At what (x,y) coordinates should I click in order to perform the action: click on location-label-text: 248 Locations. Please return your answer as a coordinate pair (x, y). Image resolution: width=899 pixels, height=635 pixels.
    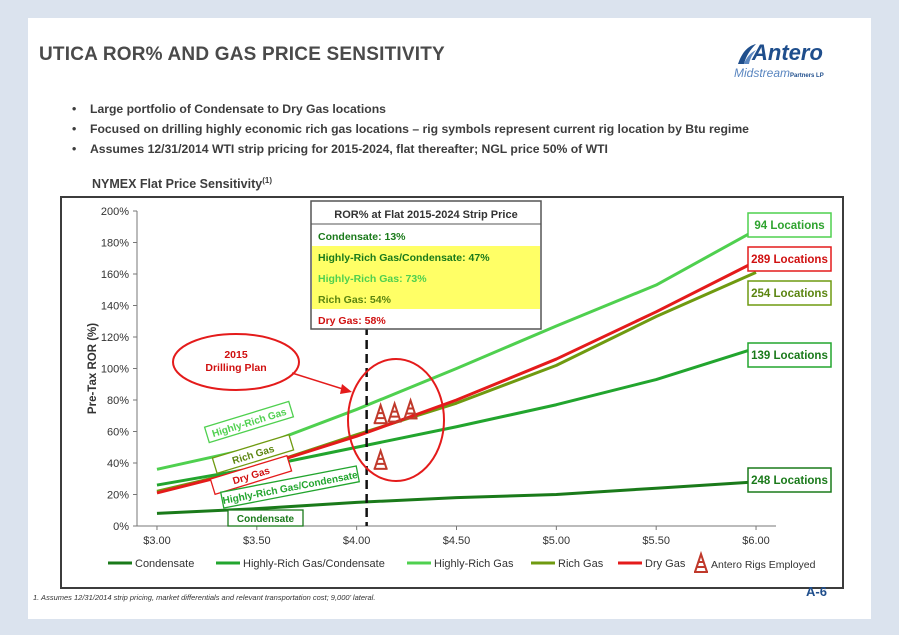
    Looking at the image, I should click on (789, 481).